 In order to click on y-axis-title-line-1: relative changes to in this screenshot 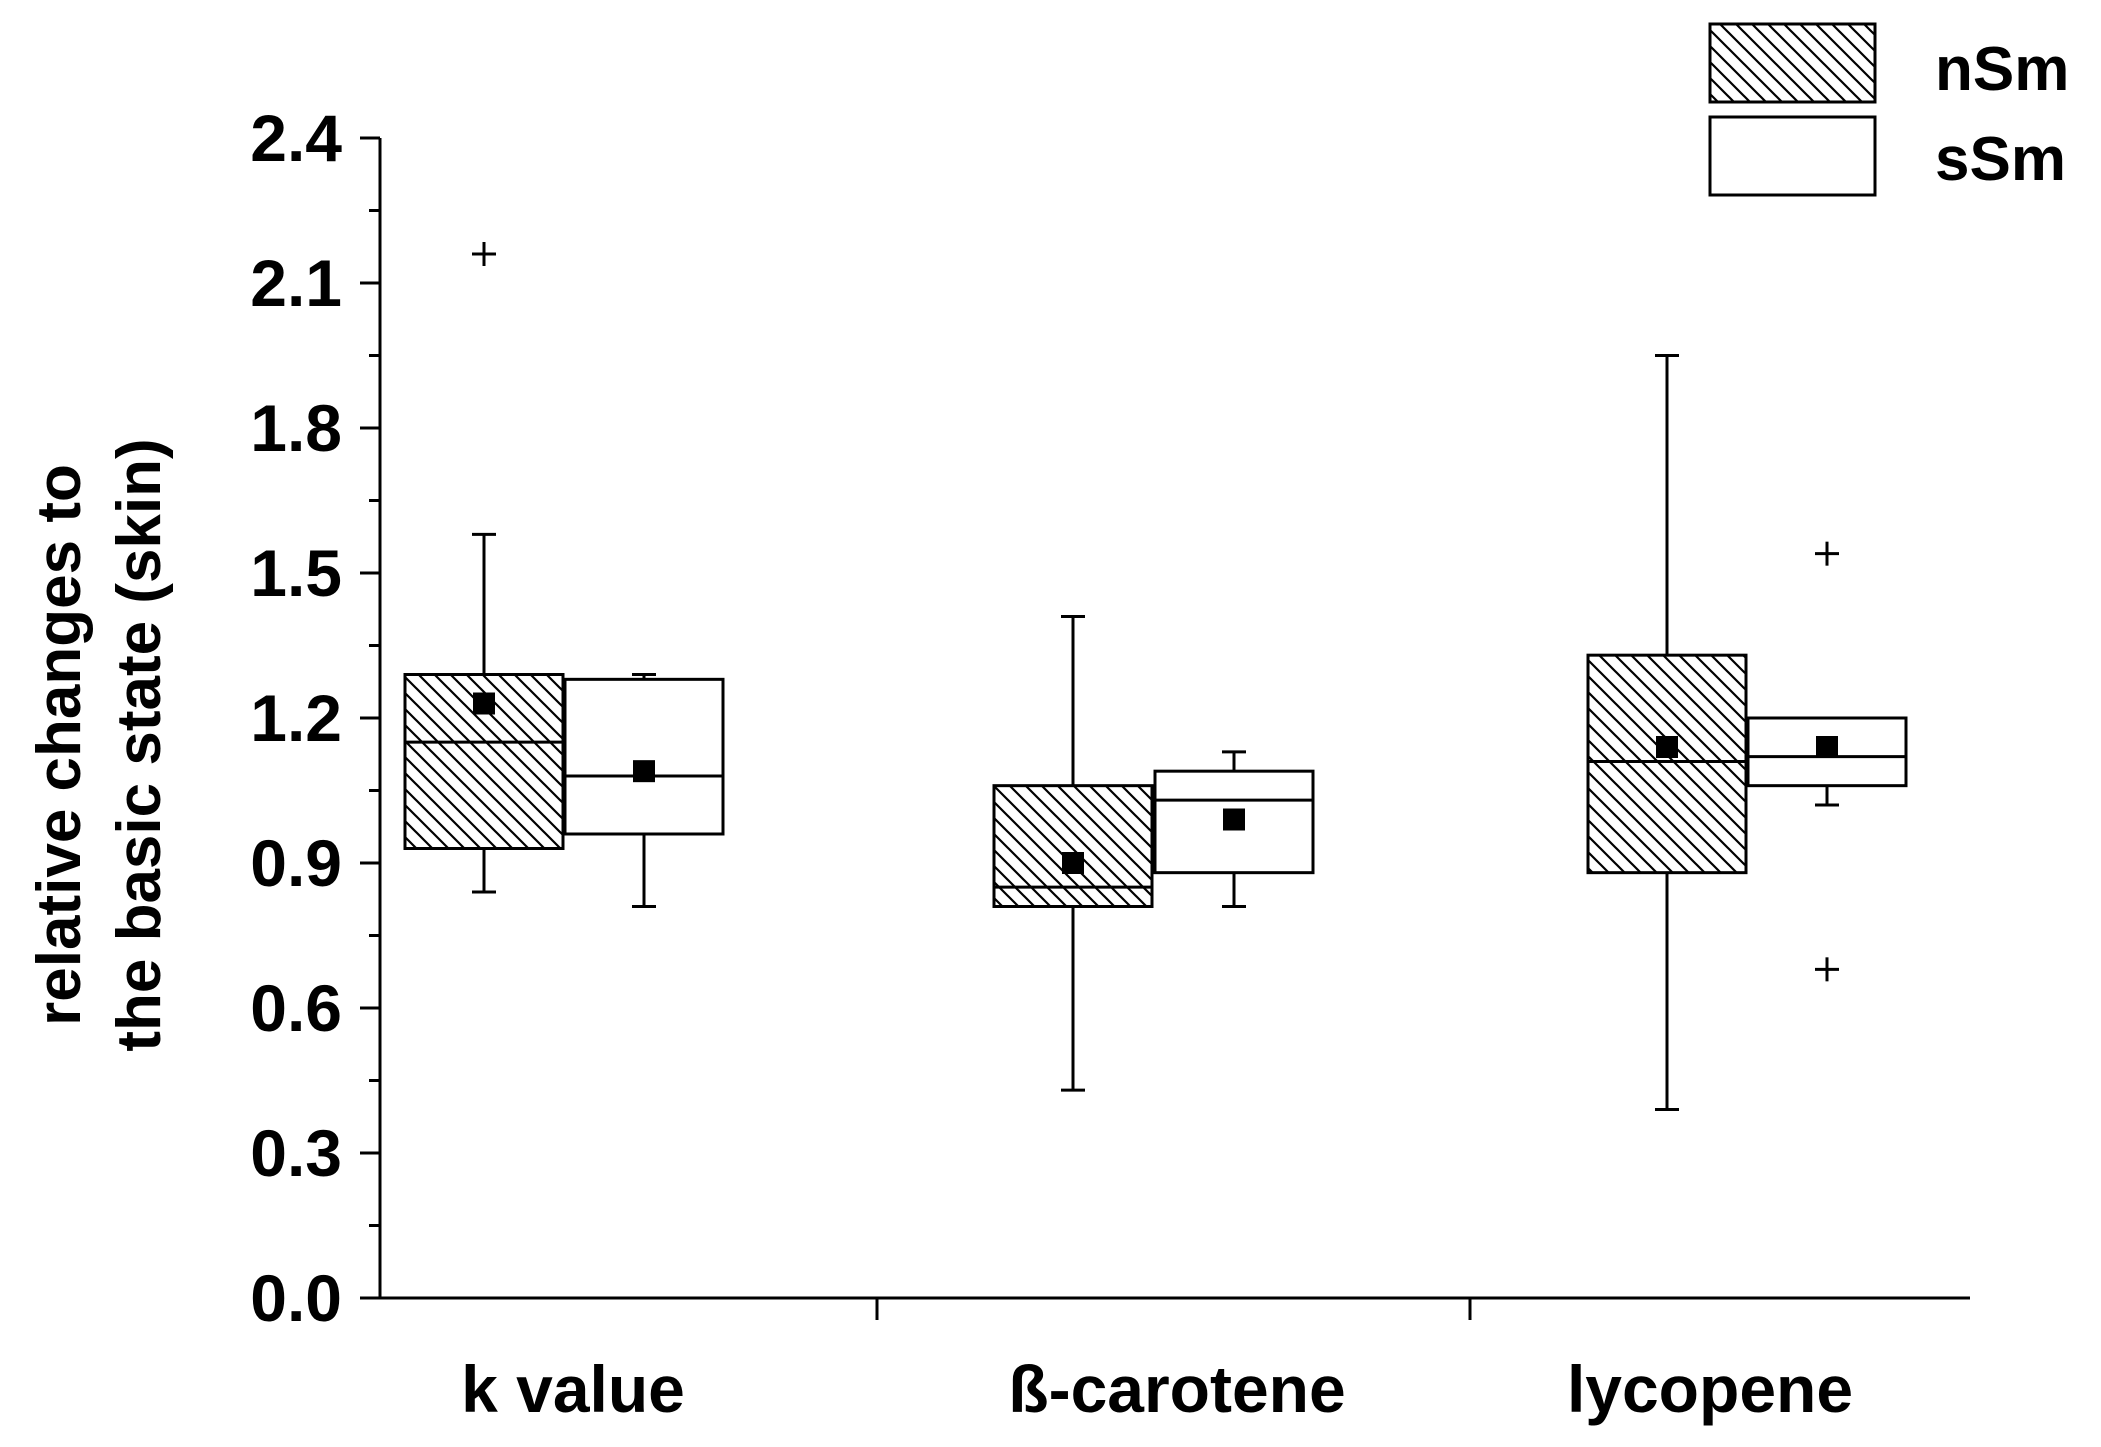, I will do `click(59, 745)`.